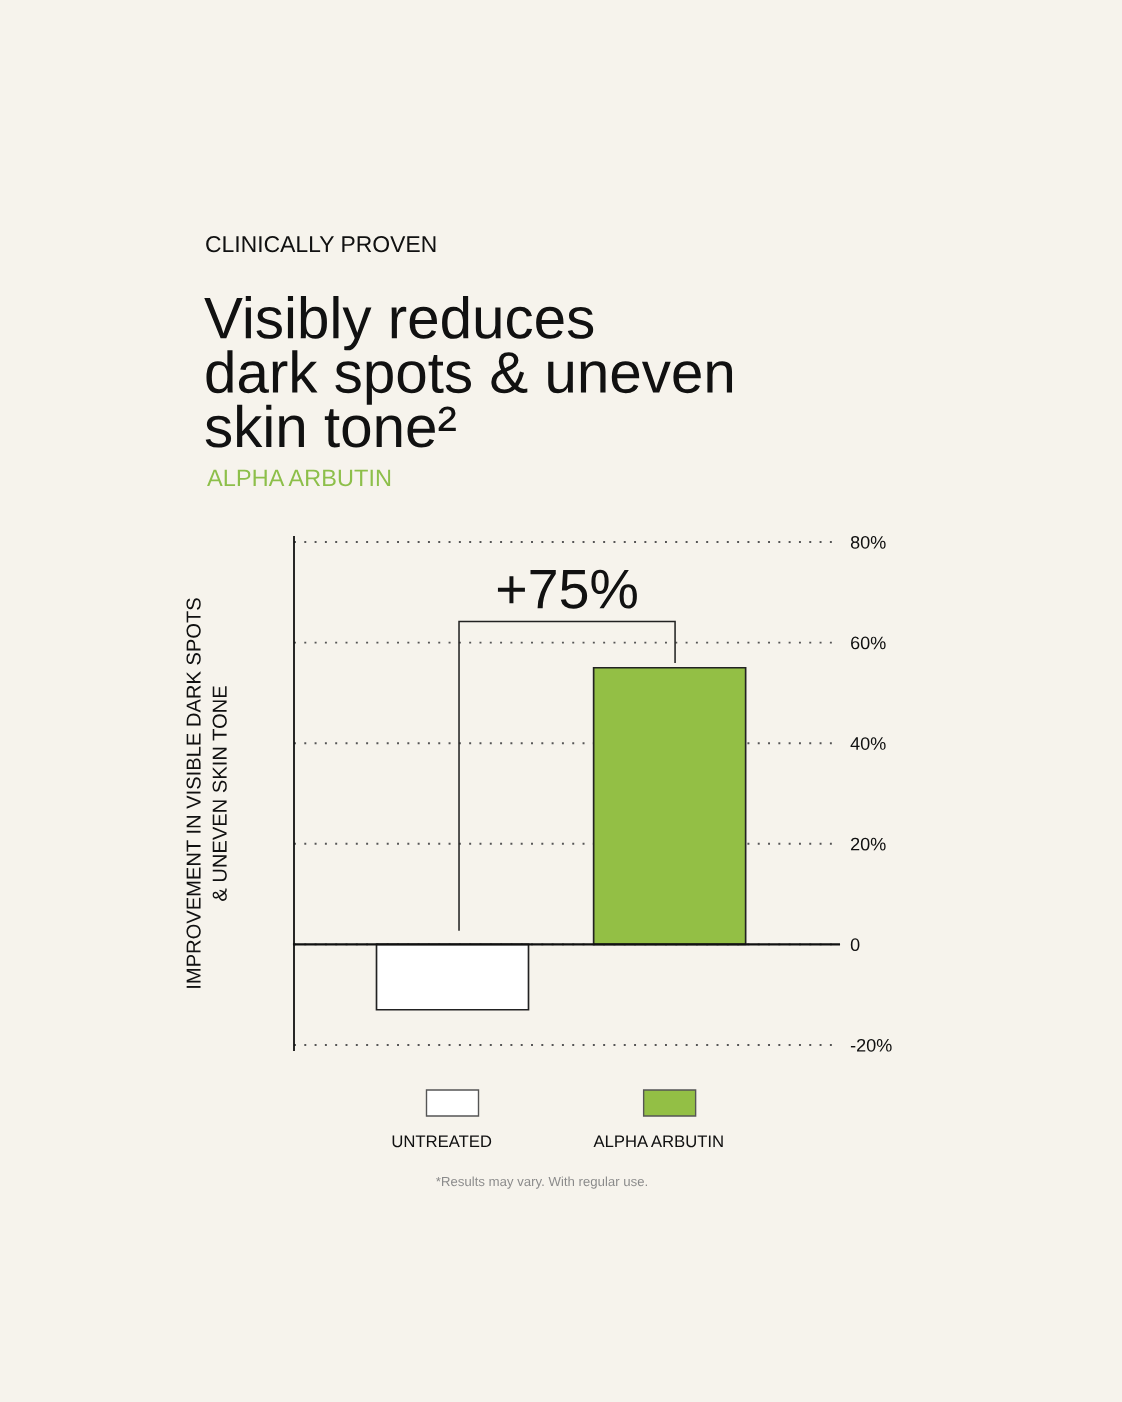 The image size is (1122, 1402). What do you see at coordinates (868, 542) in the screenshot?
I see `y-tick-label: 80%` at bounding box center [868, 542].